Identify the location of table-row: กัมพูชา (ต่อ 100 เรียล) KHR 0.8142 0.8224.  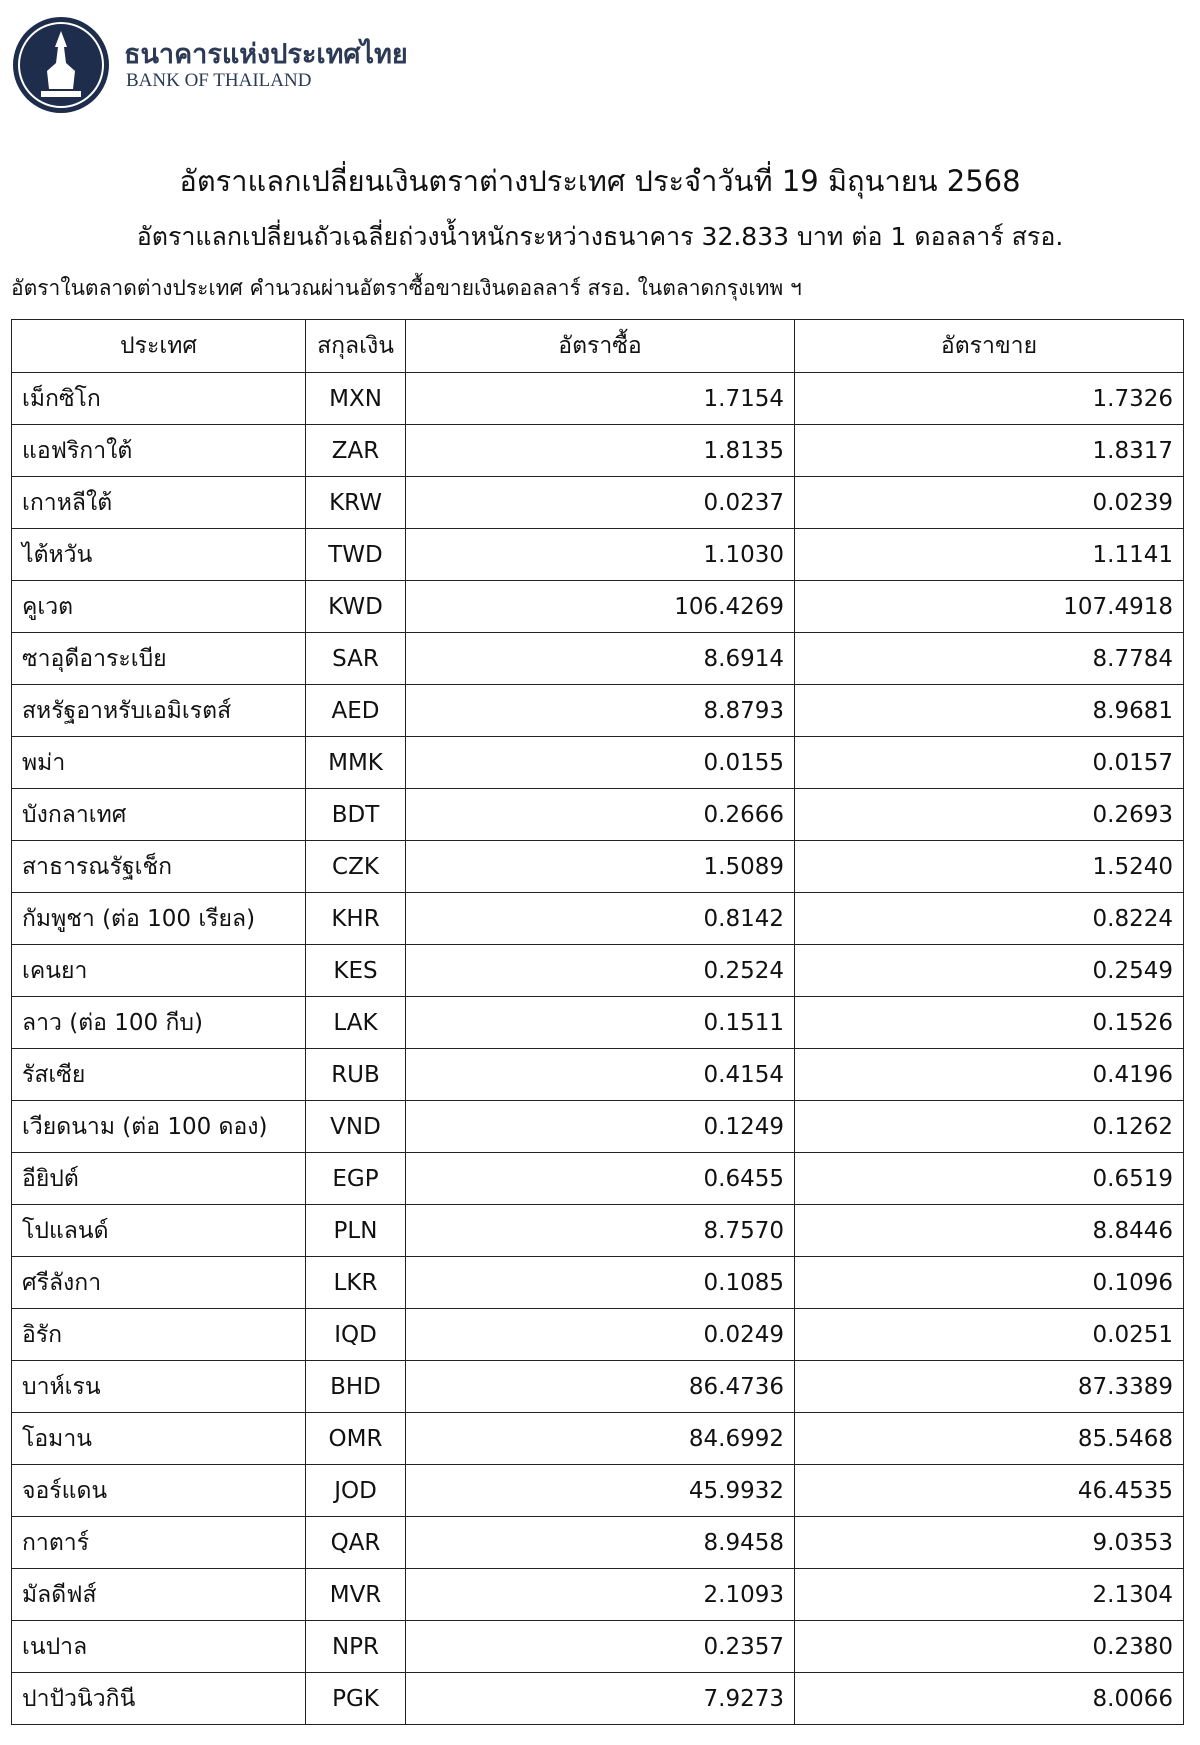
(597, 918).